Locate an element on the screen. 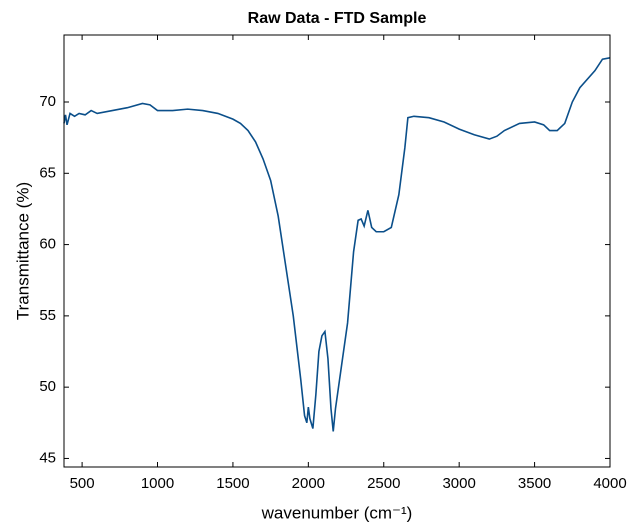 Image resolution: width=634 pixels, height=532 pixels. y-tick-label: 60 is located at coordinates (47, 244).